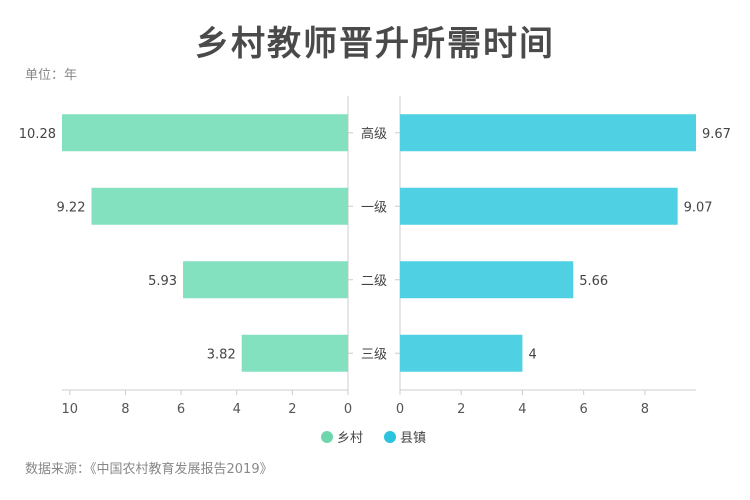 This screenshot has width=750, height=500. Describe the element at coordinates (522, 409) in the screenshot. I see `right-tick-label: 4` at that location.